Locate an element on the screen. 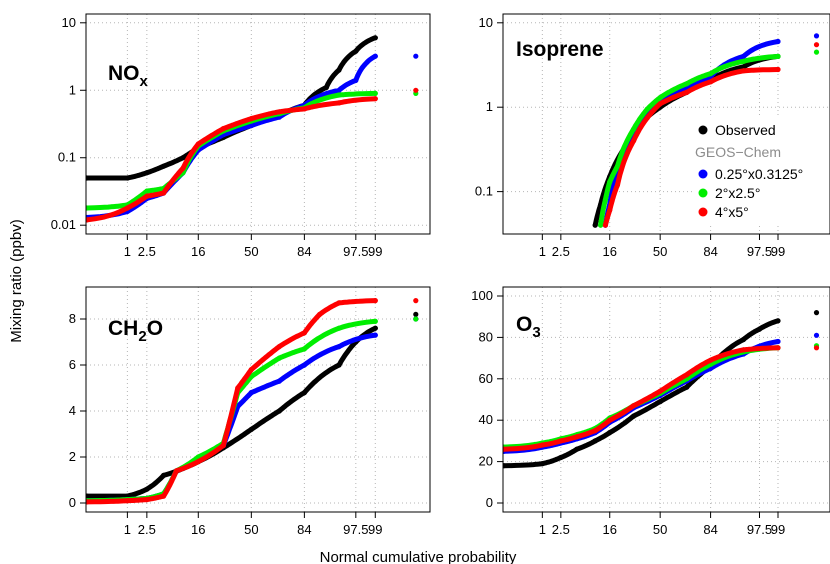  panel-3-y-tick-label: 80 is located at coordinates (486, 336).